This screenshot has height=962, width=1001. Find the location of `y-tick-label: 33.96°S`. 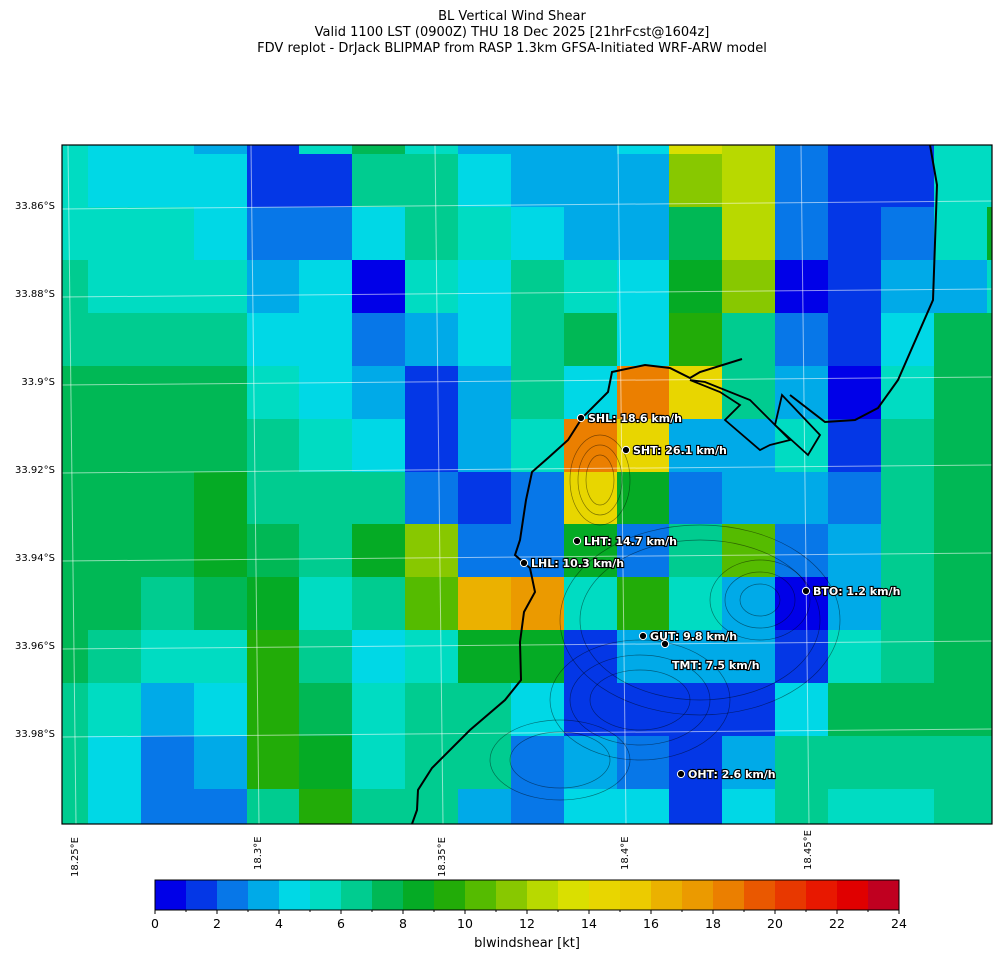

y-tick-label: 33.96°S is located at coordinates (35, 646).